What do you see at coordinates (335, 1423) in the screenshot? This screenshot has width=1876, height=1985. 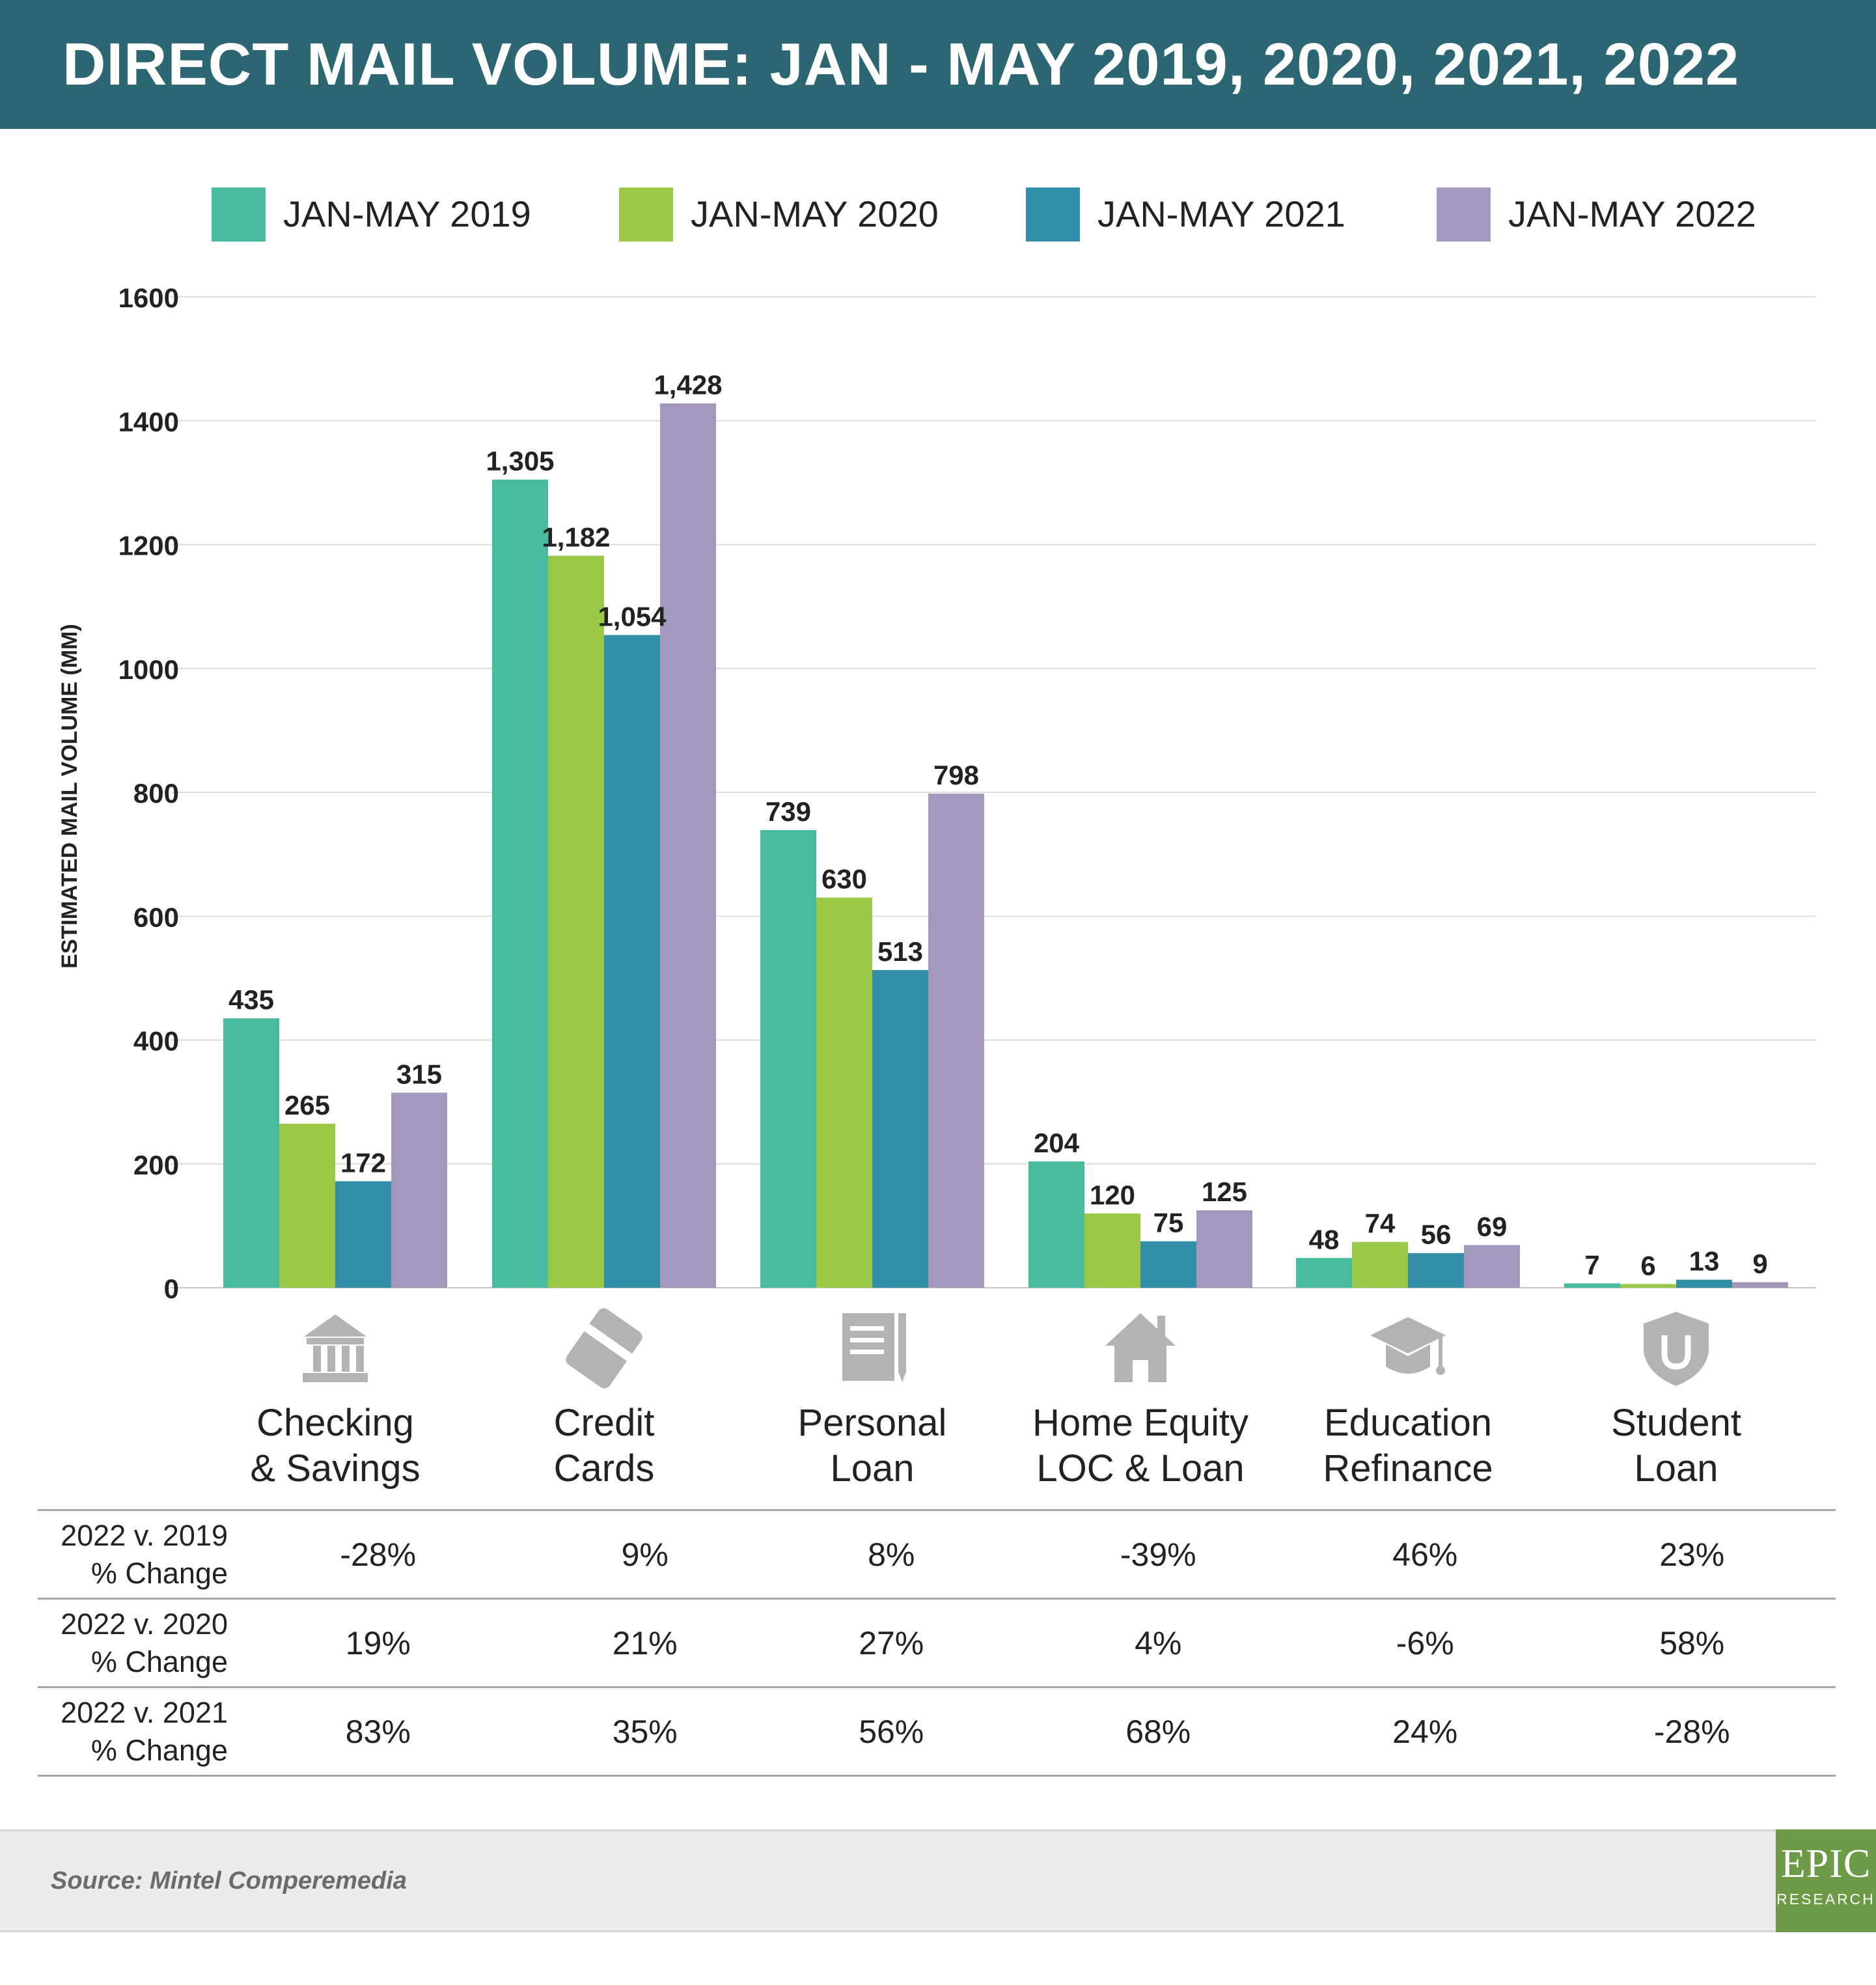 I see `category-label: Checking` at bounding box center [335, 1423].